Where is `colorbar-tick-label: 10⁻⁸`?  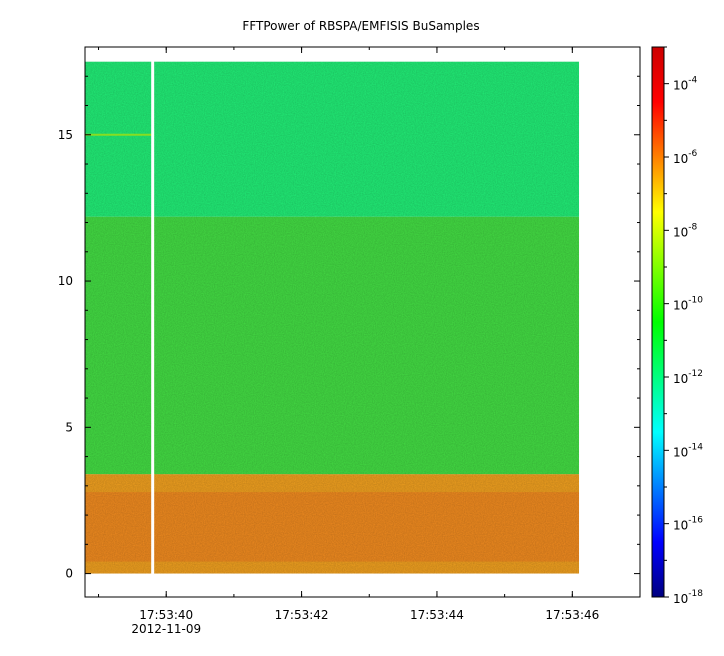
colorbar-tick-label: 10⁻⁸ is located at coordinates (685, 230).